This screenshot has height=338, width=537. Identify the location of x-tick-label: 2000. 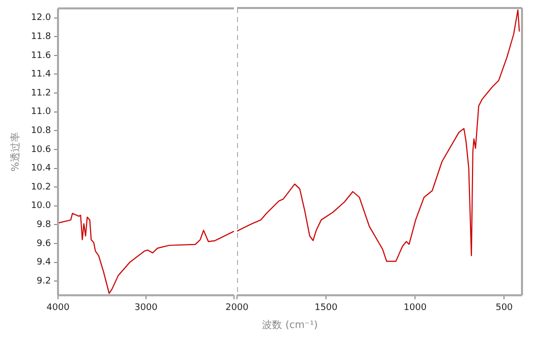
(237, 307).